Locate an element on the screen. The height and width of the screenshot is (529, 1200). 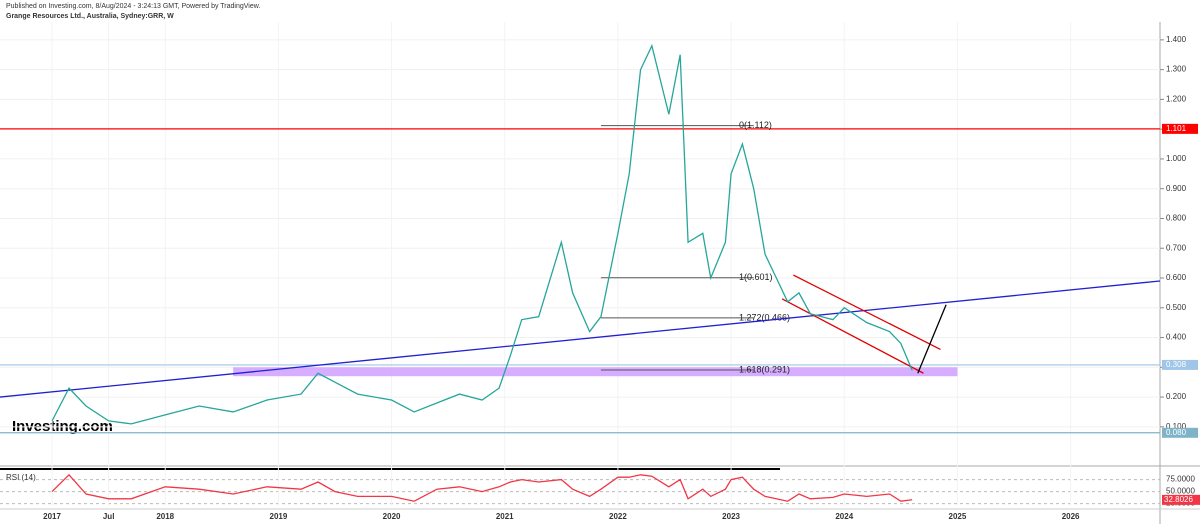
x-tick-label: 2017 is located at coordinates (52, 516).